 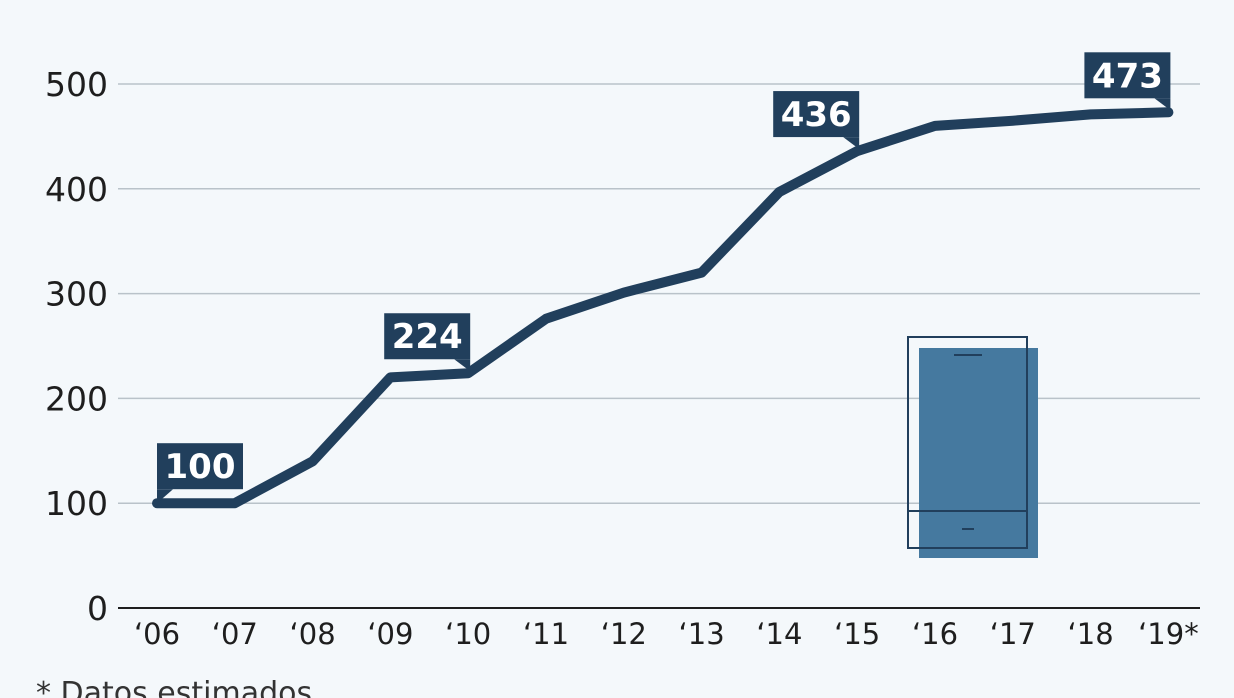 What do you see at coordinates (76, 84) in the screenshot?
I see `y-tick-label: 500` at bounding box center [76, 84].